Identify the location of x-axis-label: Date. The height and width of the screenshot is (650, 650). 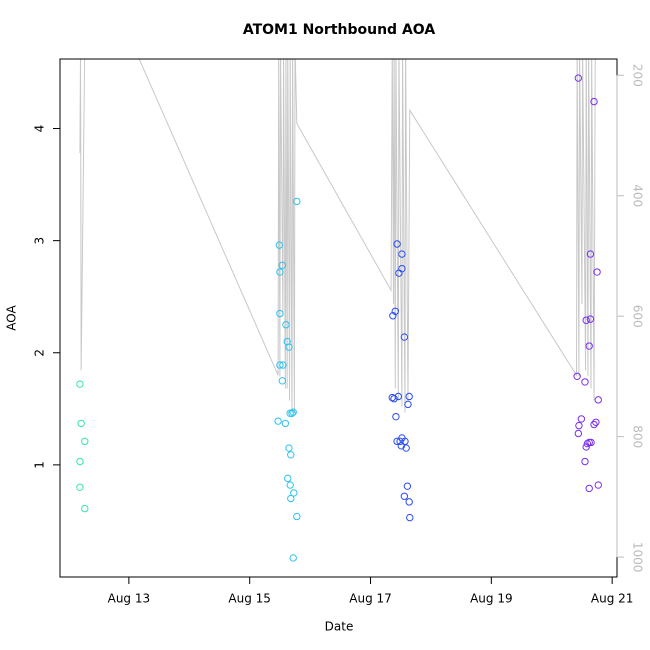
(339, 627).